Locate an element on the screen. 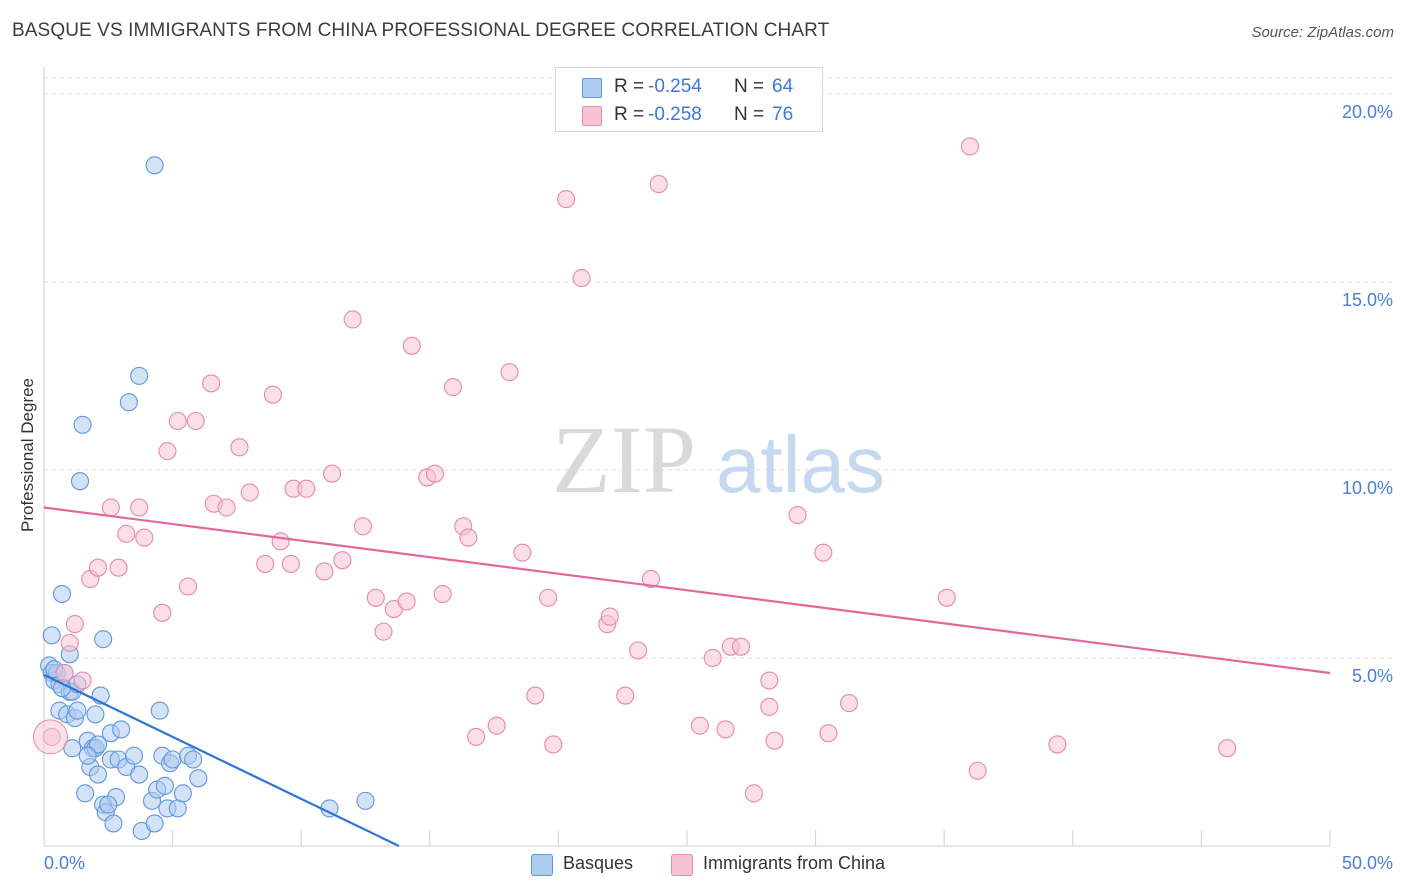 The image size is (1406, 892). legend-r-value: -0.258 is located at coordinates (675, 114).